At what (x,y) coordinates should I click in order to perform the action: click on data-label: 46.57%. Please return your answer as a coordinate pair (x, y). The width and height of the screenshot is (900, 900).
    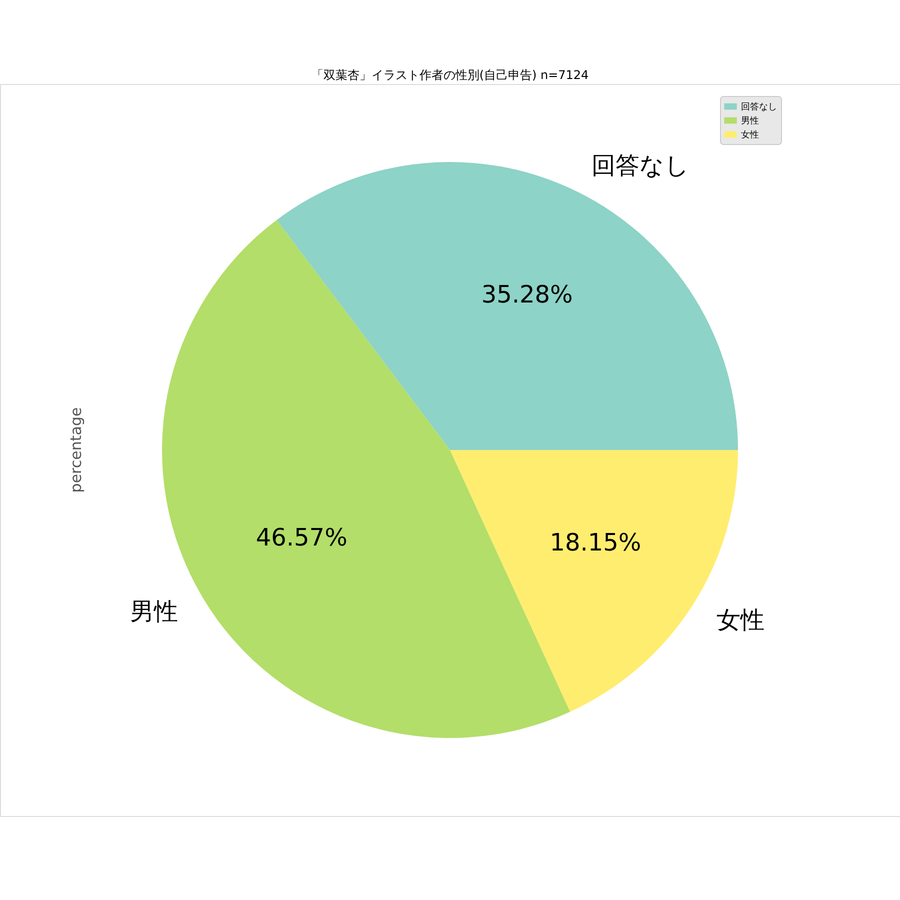
    Looking at the image, I should click on (302, 538).